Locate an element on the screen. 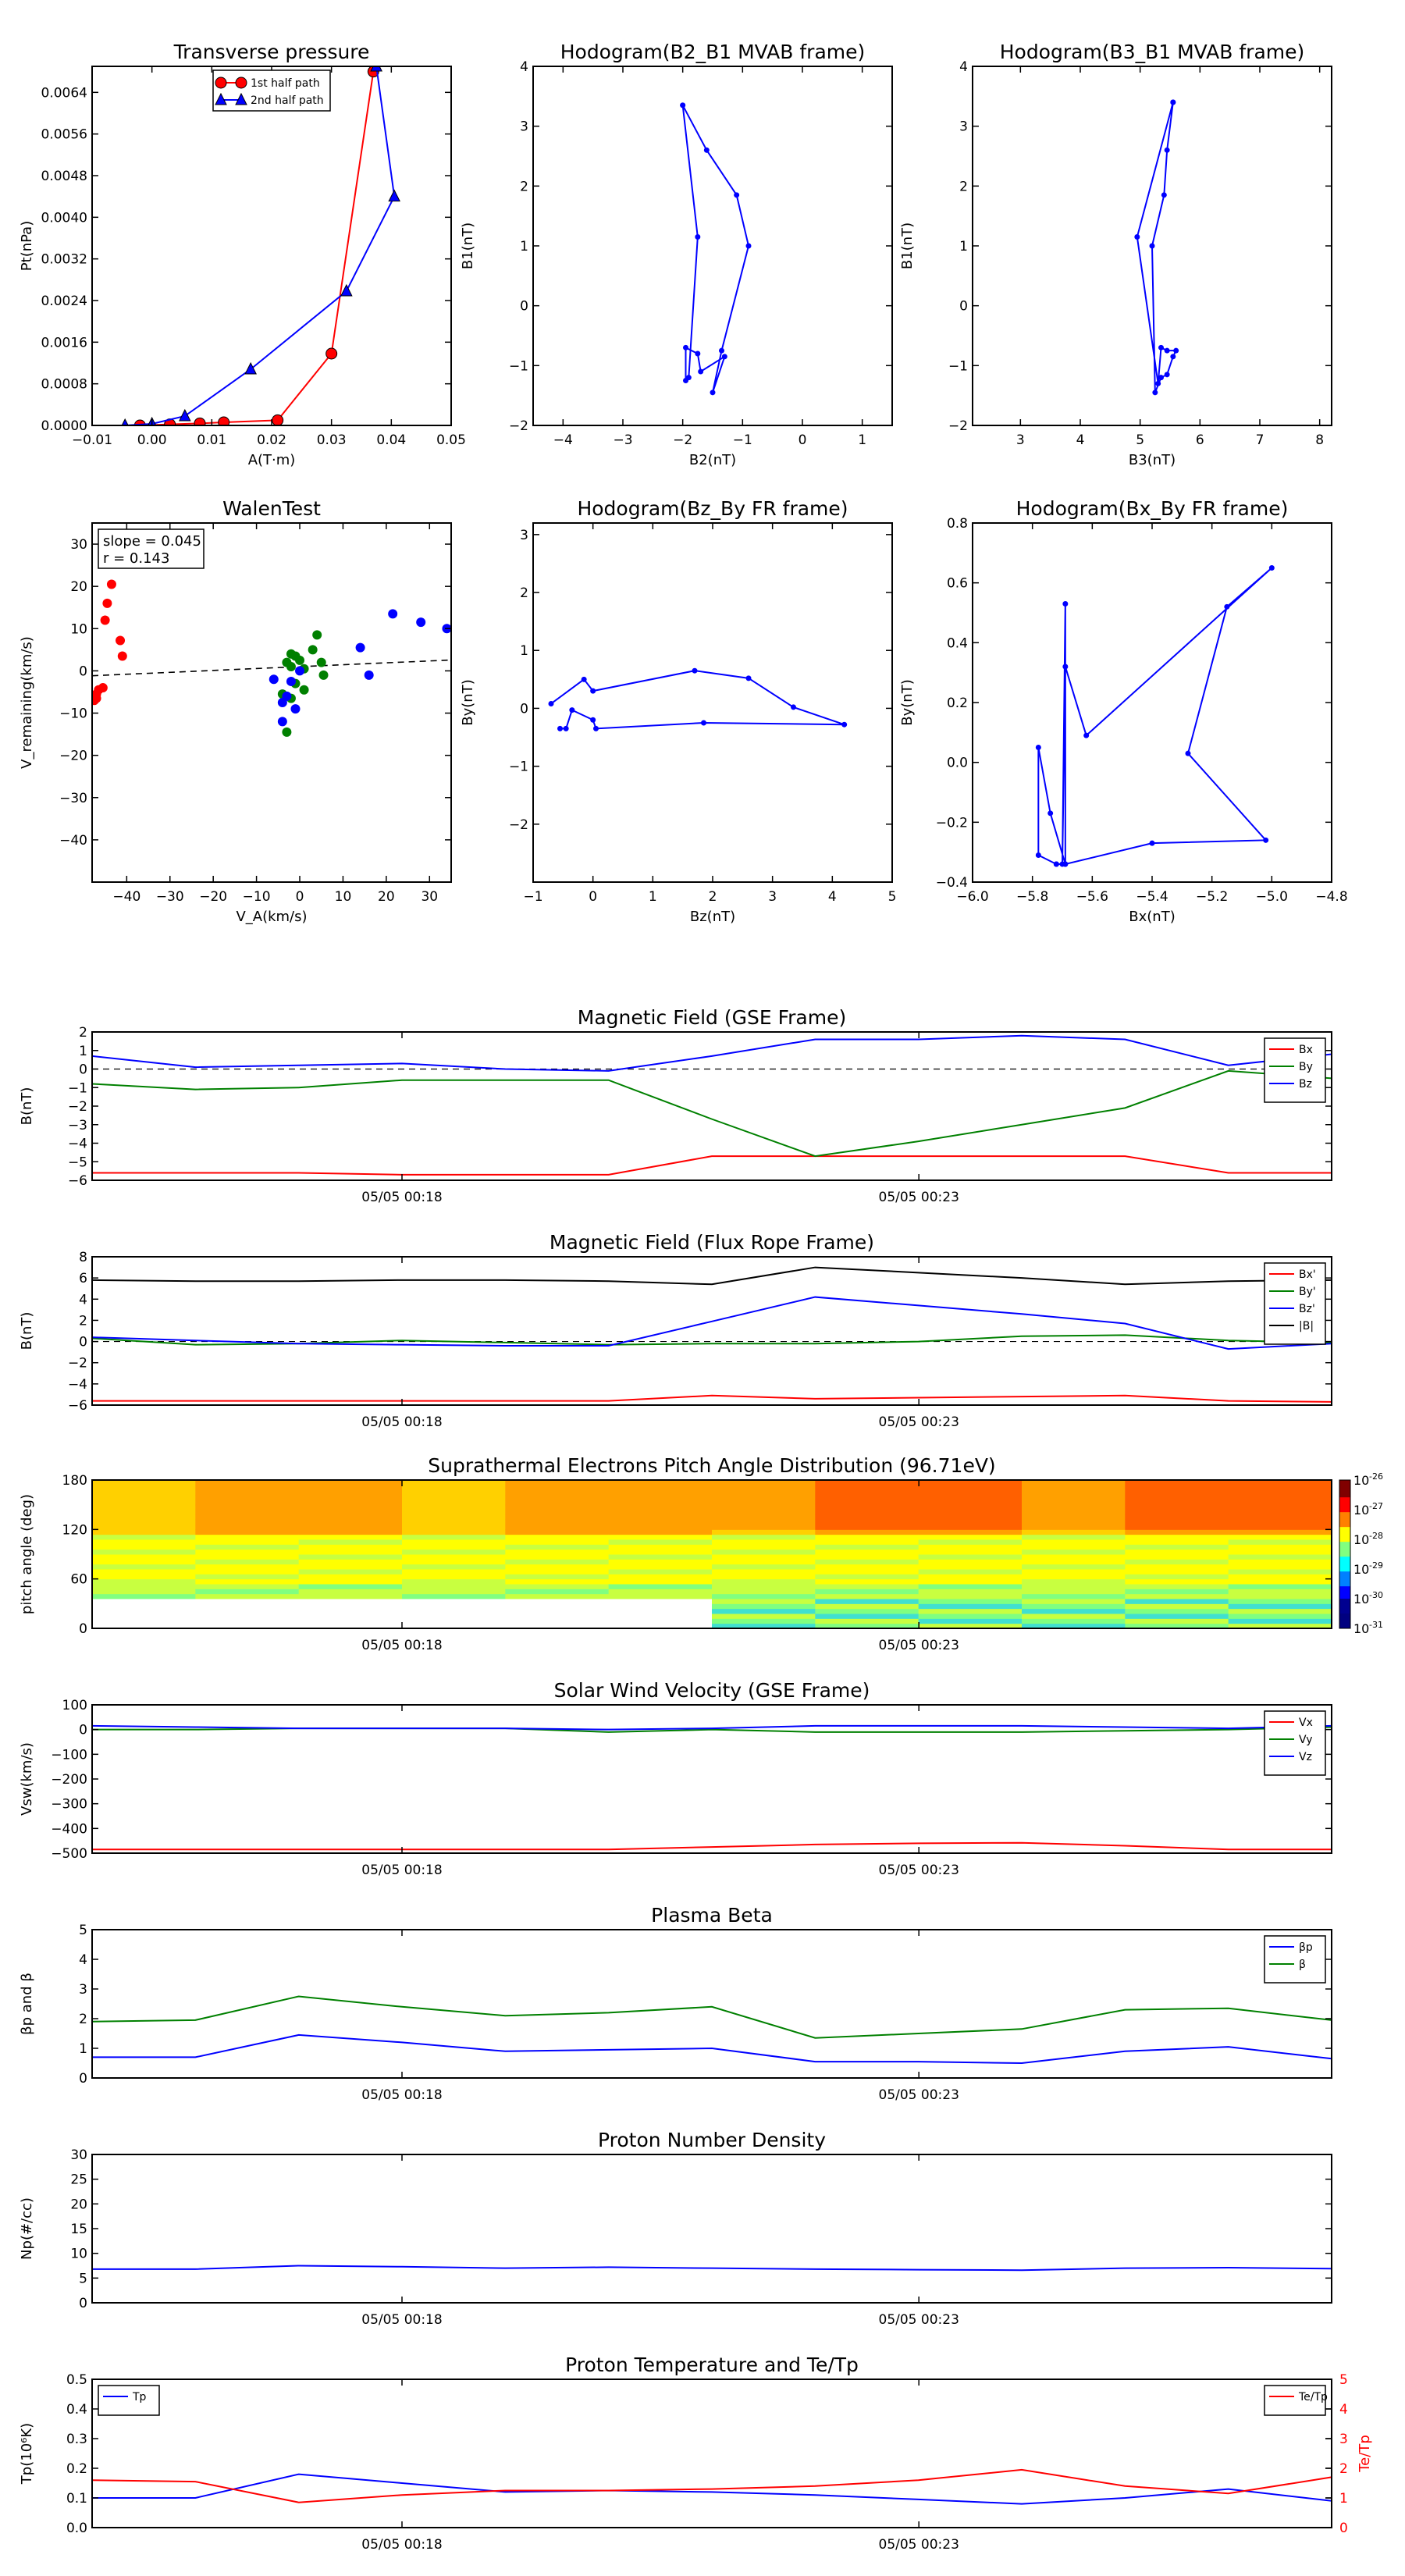  ytick-label: 25 is located at coordinates (78, 2180).